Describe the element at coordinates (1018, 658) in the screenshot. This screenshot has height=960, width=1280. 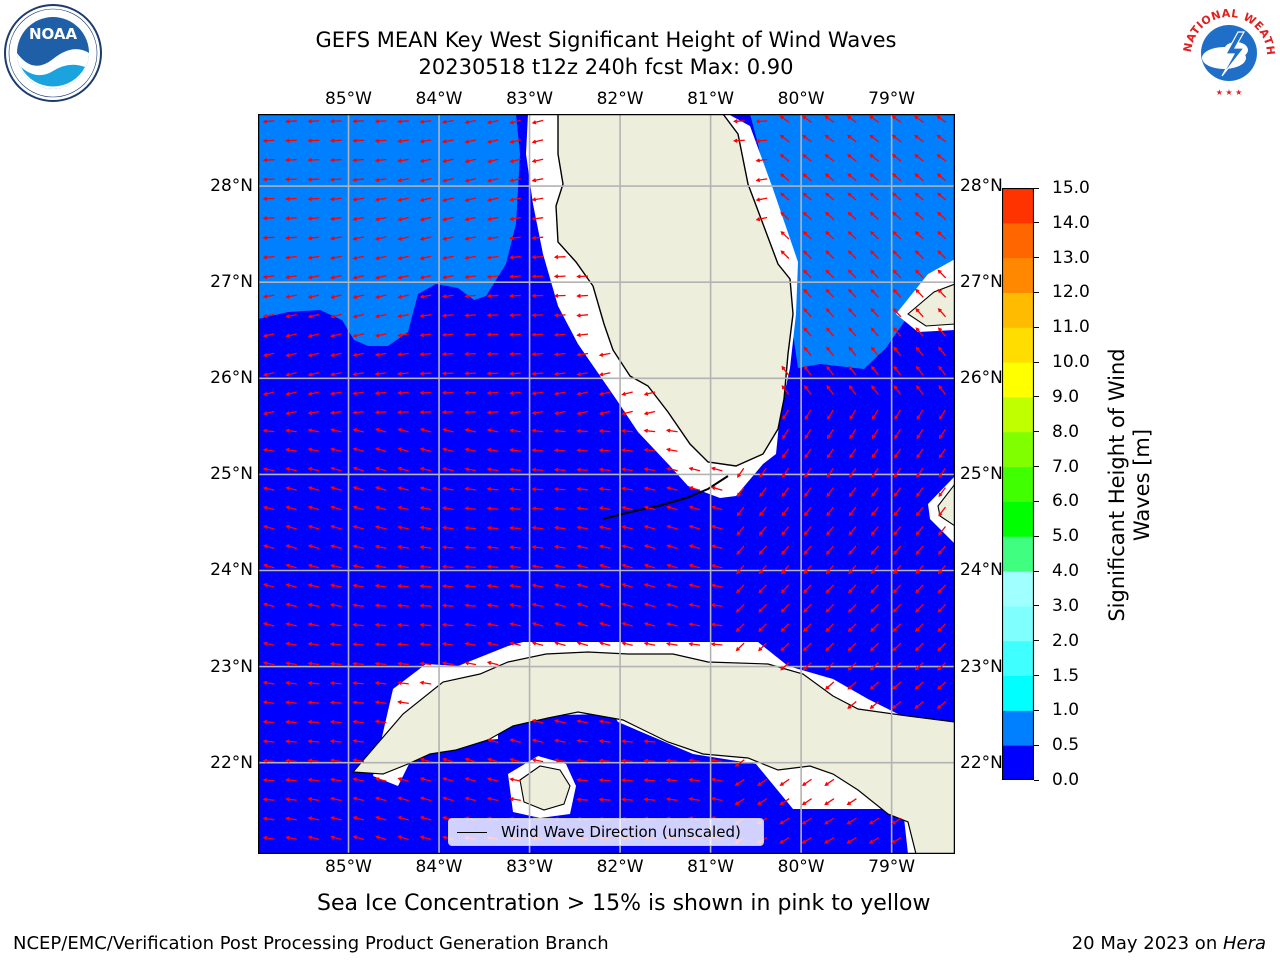
I see `colorbar-band` at that location.